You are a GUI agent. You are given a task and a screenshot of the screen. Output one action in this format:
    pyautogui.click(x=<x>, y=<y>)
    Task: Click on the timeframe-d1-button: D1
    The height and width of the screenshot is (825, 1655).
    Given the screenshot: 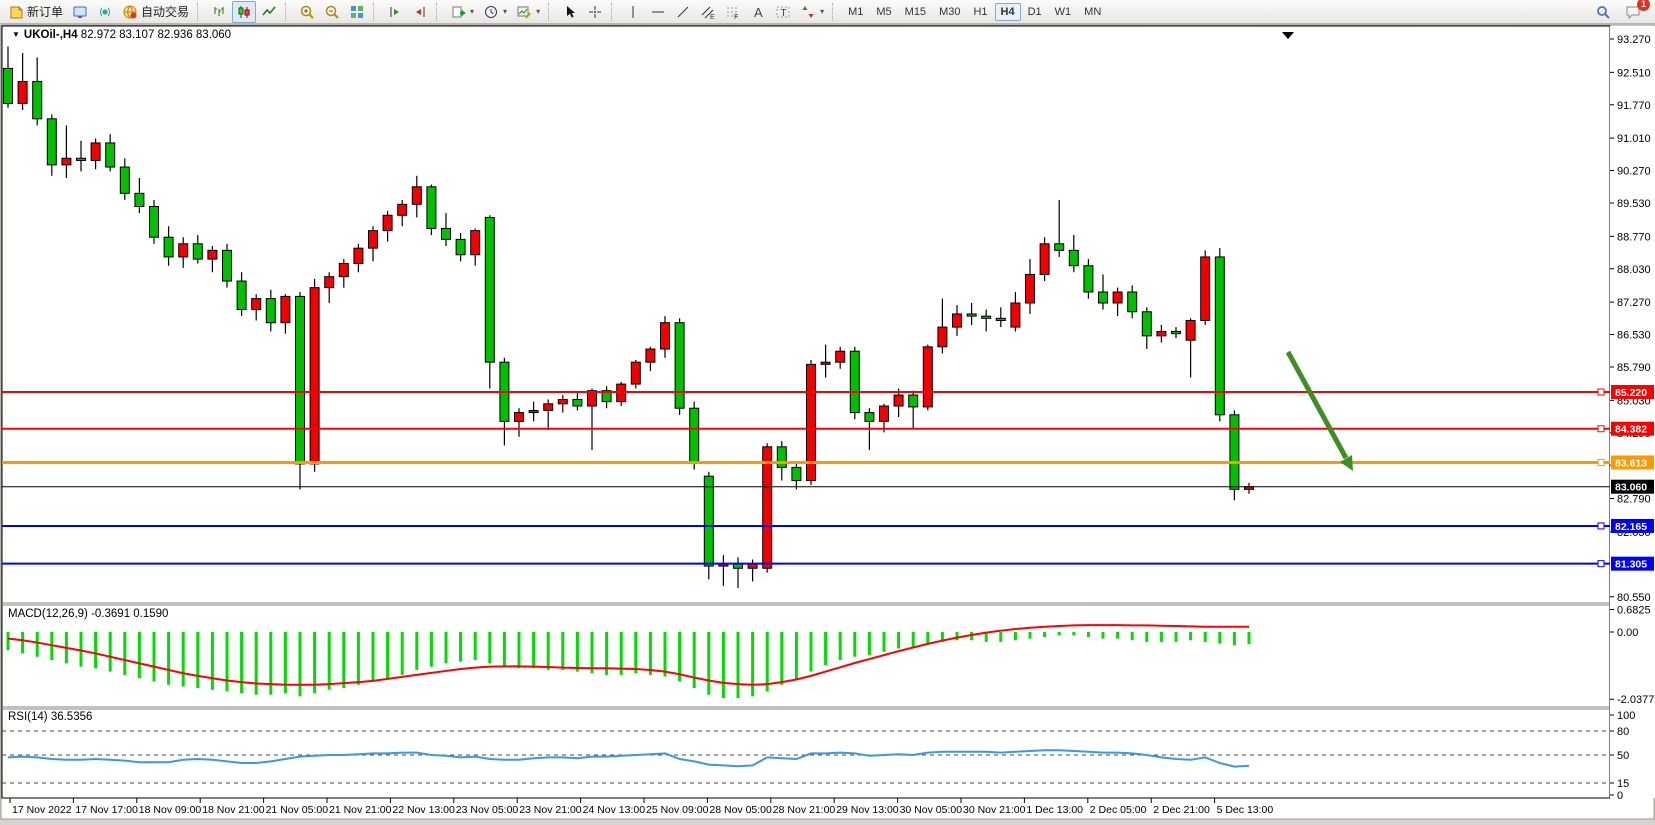 What is the action you would take?
    pyautogui.click(x=1034, y=11)
    